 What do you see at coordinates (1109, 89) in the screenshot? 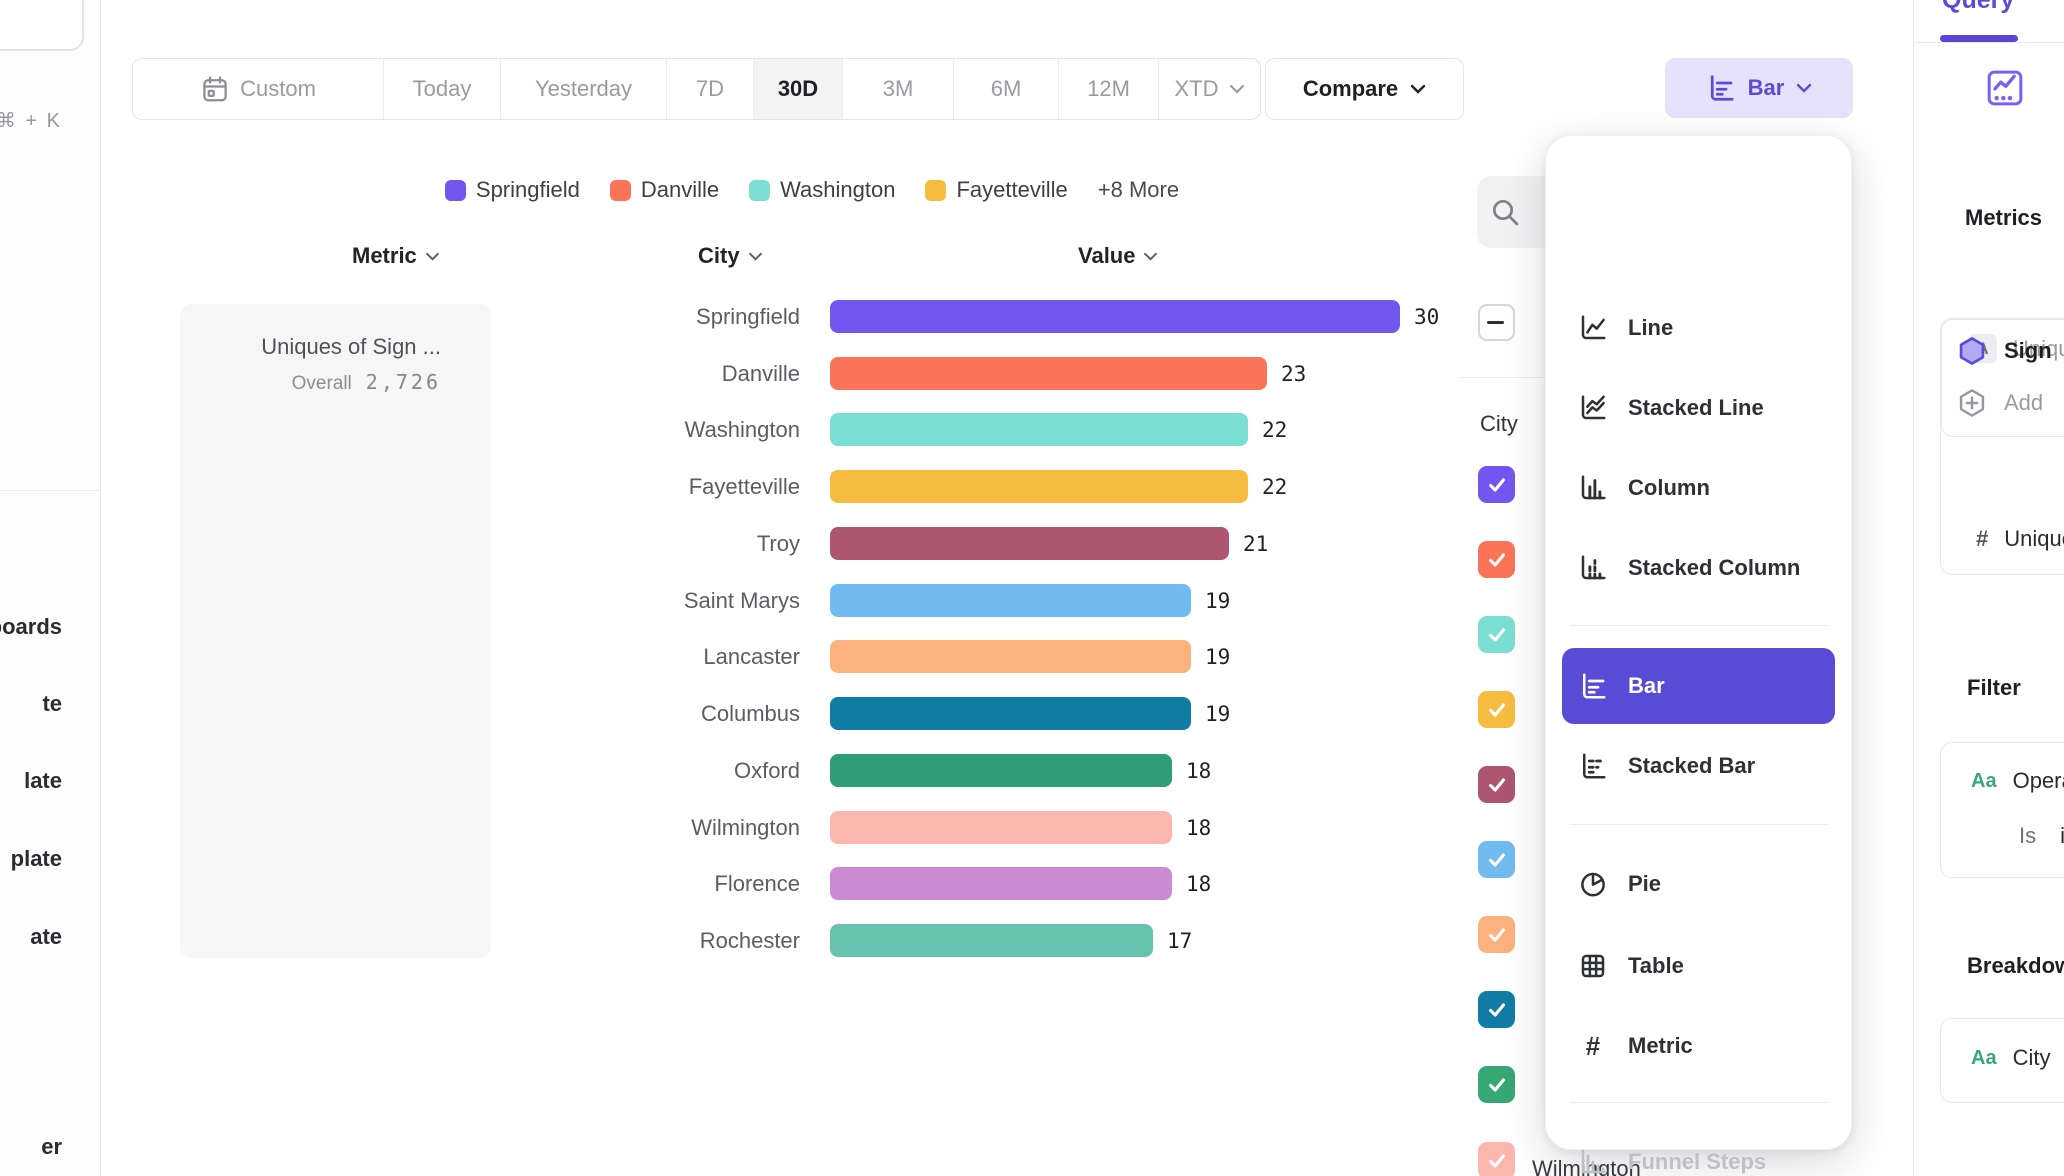
I see `range-12m: 12M` at bounding box center [1109, 89].